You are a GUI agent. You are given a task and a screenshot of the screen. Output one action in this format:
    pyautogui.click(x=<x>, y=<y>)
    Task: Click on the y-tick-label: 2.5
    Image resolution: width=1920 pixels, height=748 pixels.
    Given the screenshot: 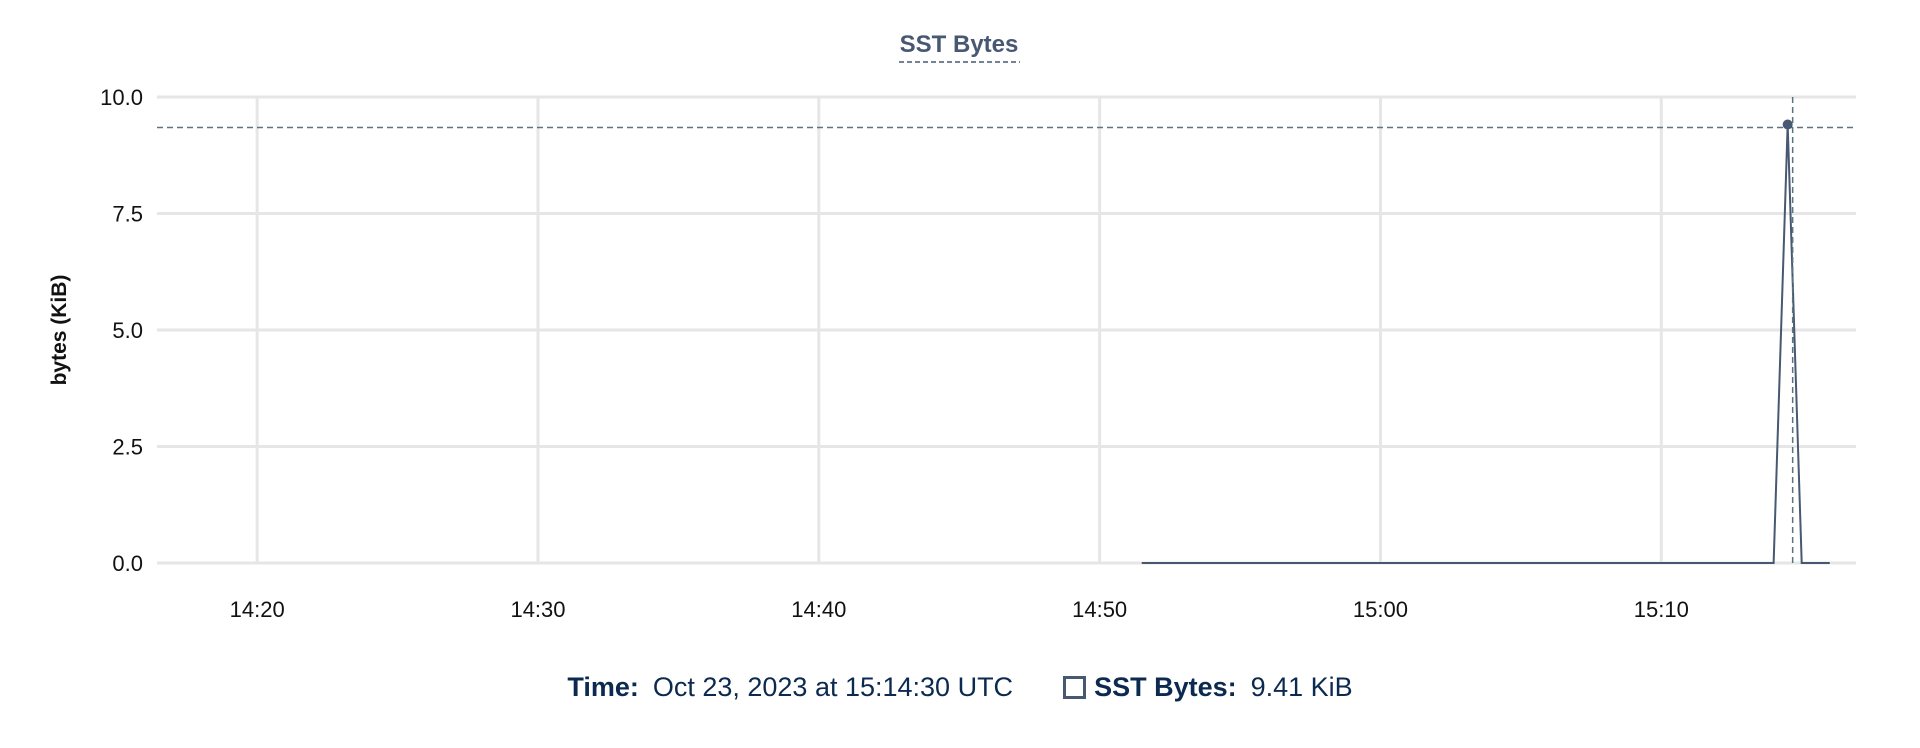 What is the action you would take?
    pyautogui.click(x=127, y=447)
    